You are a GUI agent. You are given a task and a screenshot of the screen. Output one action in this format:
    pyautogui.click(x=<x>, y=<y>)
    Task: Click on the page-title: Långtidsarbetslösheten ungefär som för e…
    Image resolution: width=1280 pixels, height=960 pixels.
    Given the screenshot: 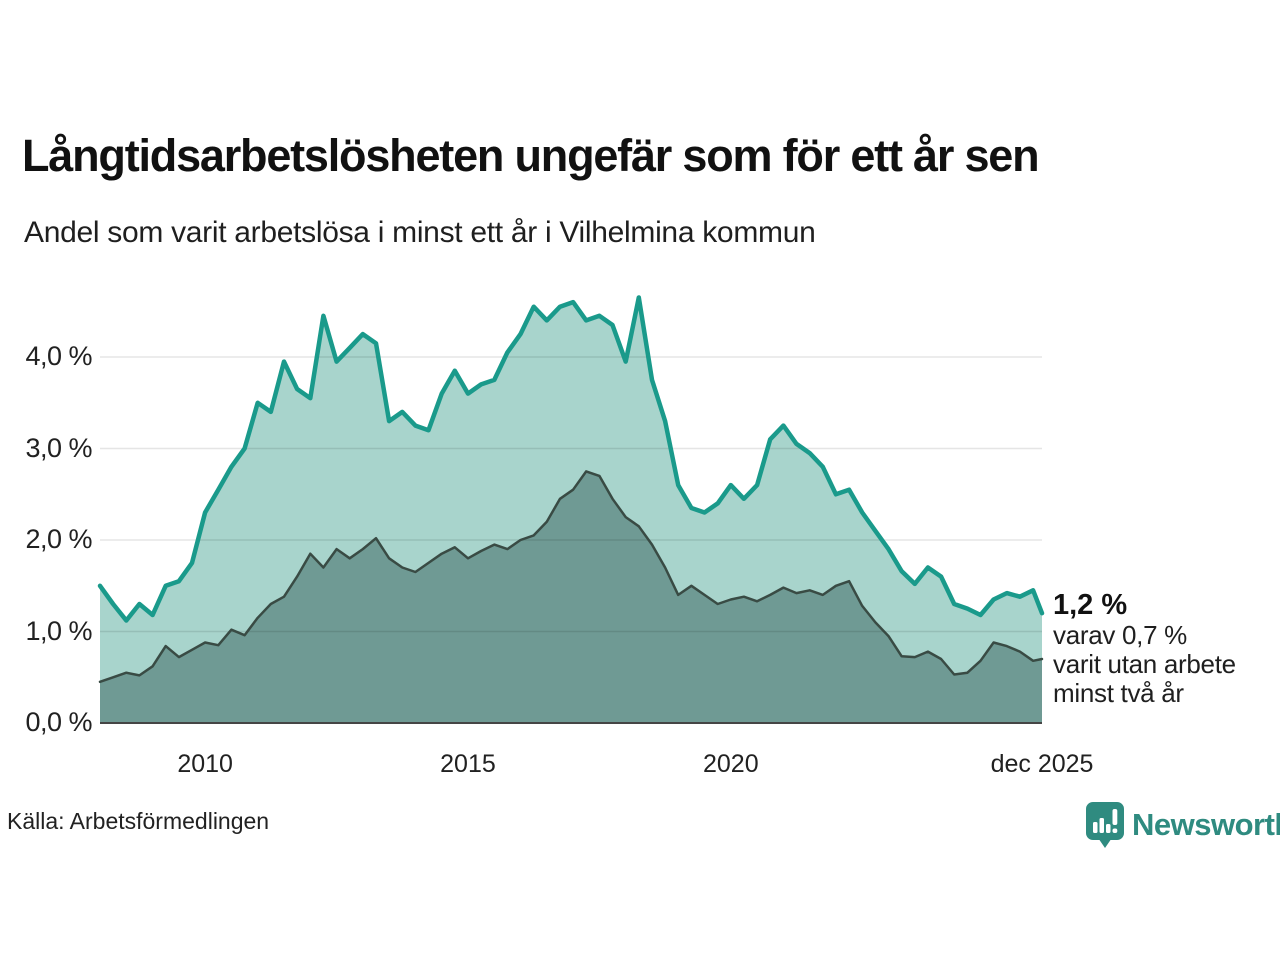 What is the action you would take?
    pyautogui.click(x=531, y=155)
    